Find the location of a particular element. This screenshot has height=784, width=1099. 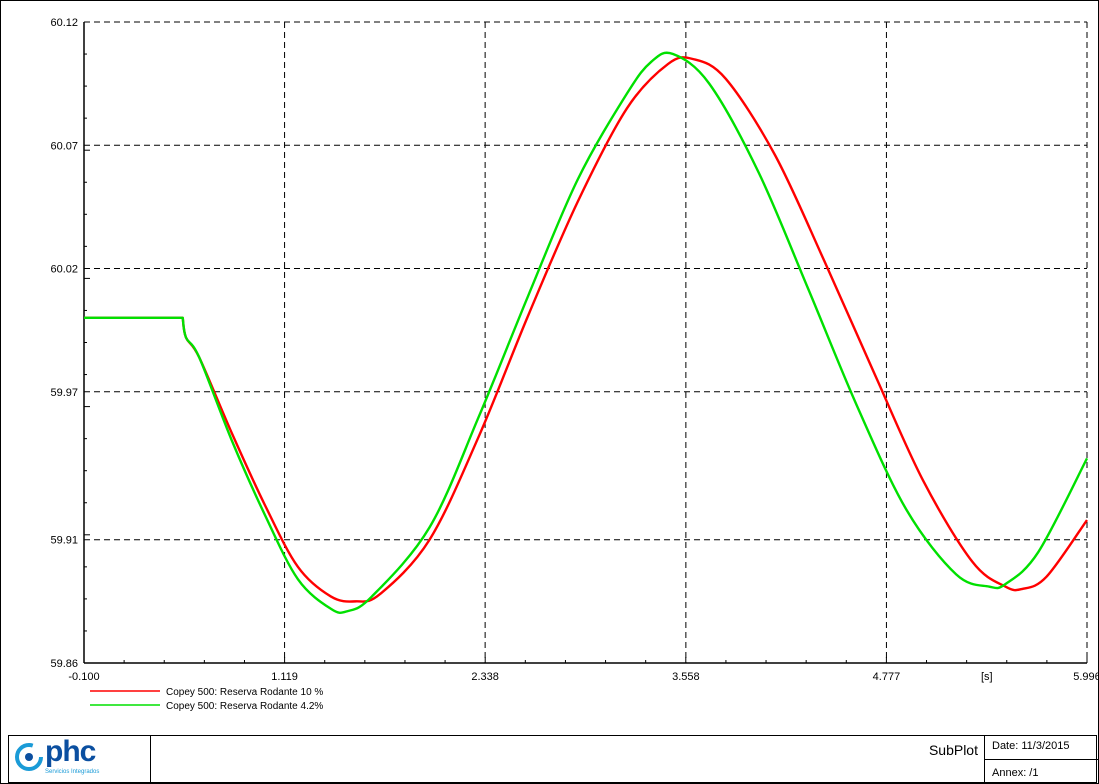

y-tick-label: 60.02 is located at coordinates (64, 270).